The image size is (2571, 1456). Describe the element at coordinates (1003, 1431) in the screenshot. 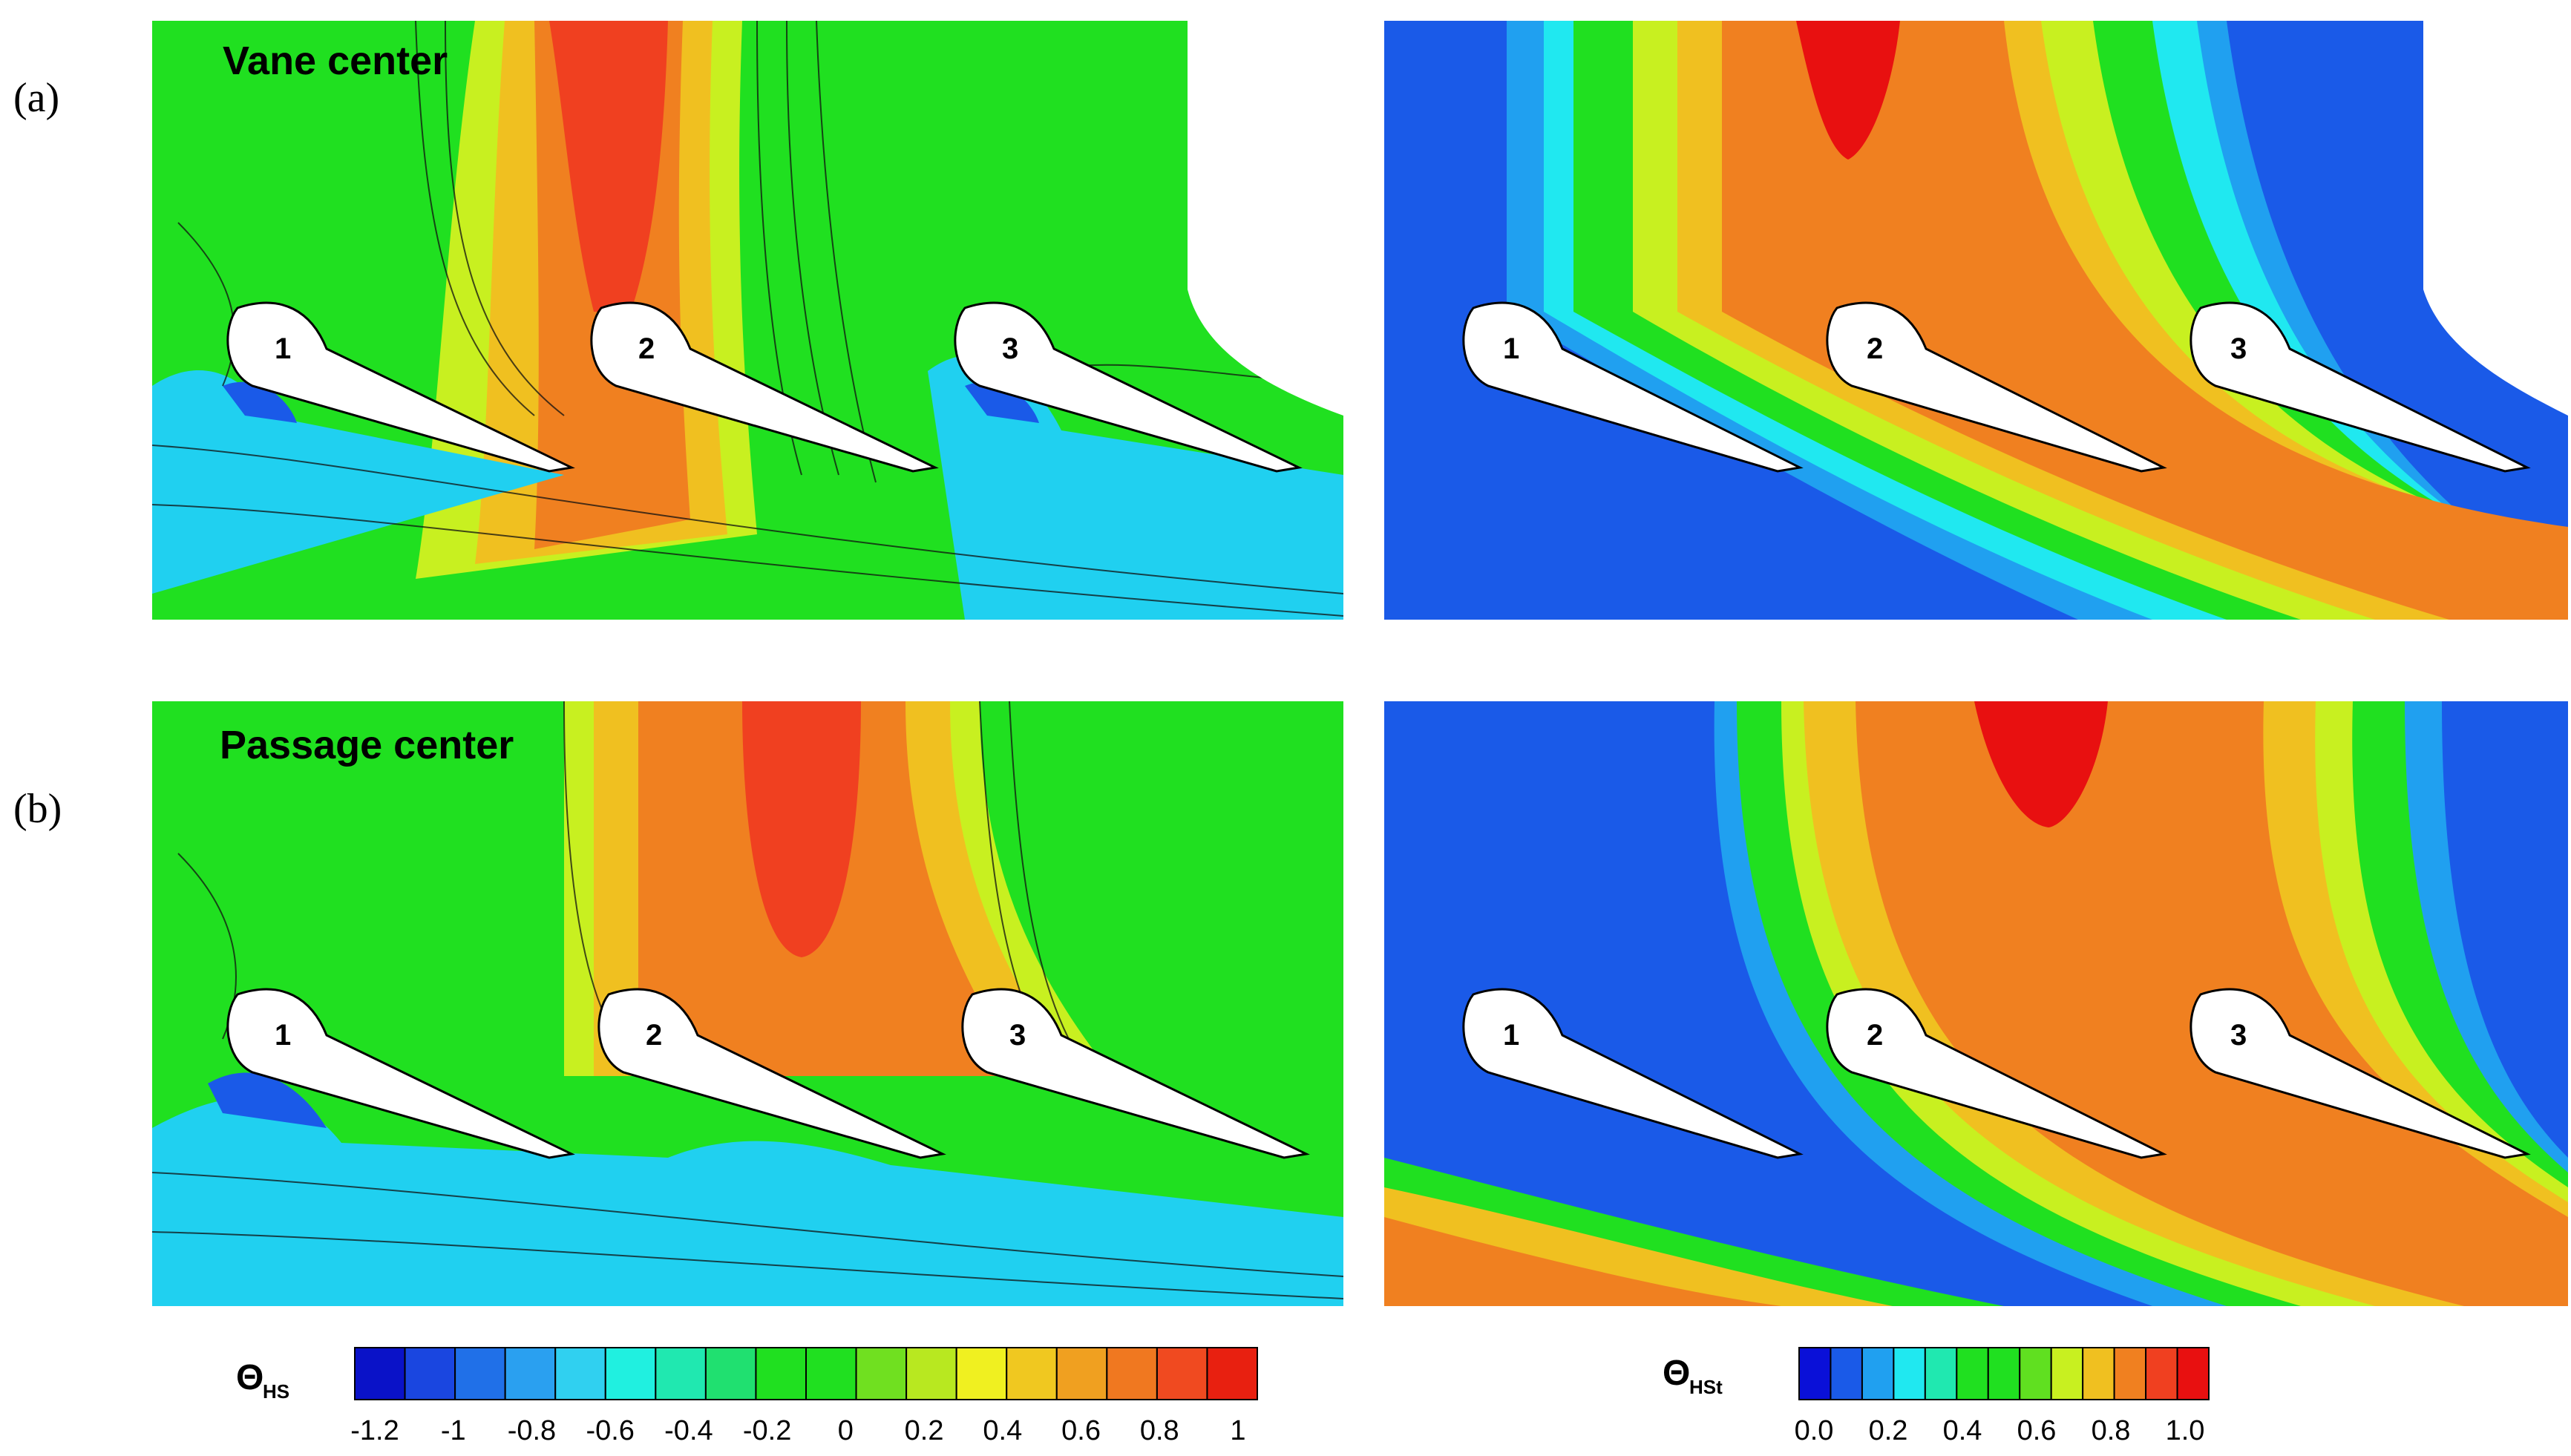

I see `colorbar-hs-tick-label: 0.4` at that location.